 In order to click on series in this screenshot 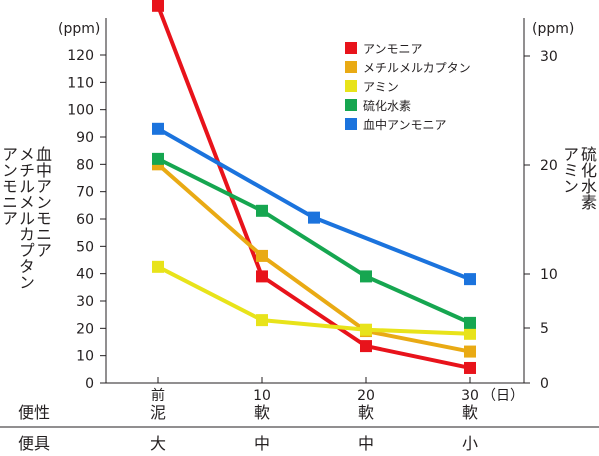, I will do `click(314, 300)`.